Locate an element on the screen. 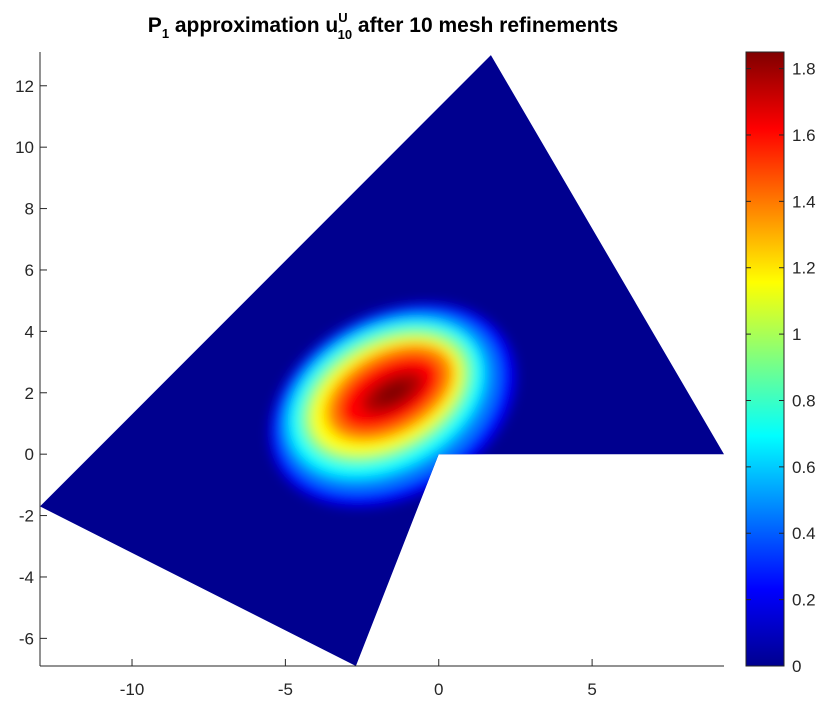  colorbar-tick-label: 1.8 is located at coordinates (804, 69).